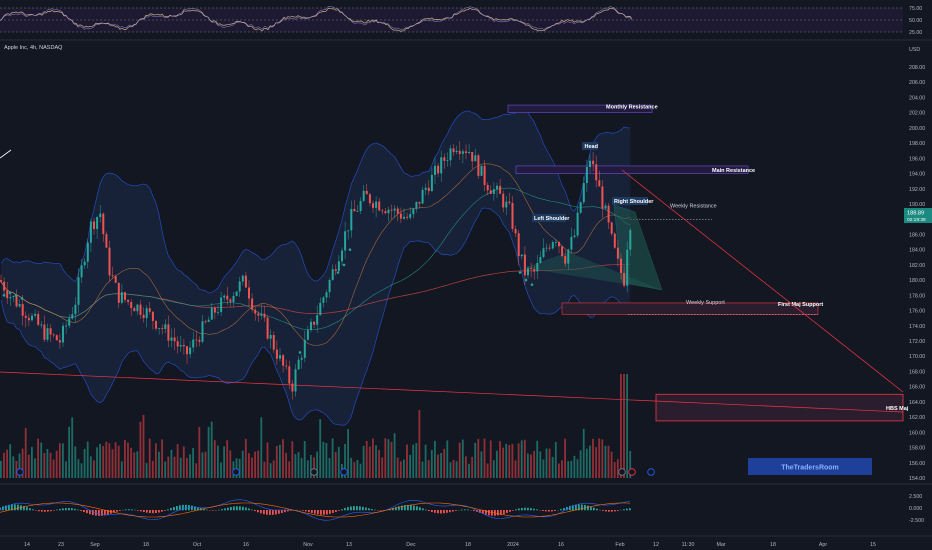 The height and width of the screenshot is (550, 932). What do you see at coordinates (917, 281) in the screenshot?
I see `price-tick: 180.00` at bounding box center [917, 281].